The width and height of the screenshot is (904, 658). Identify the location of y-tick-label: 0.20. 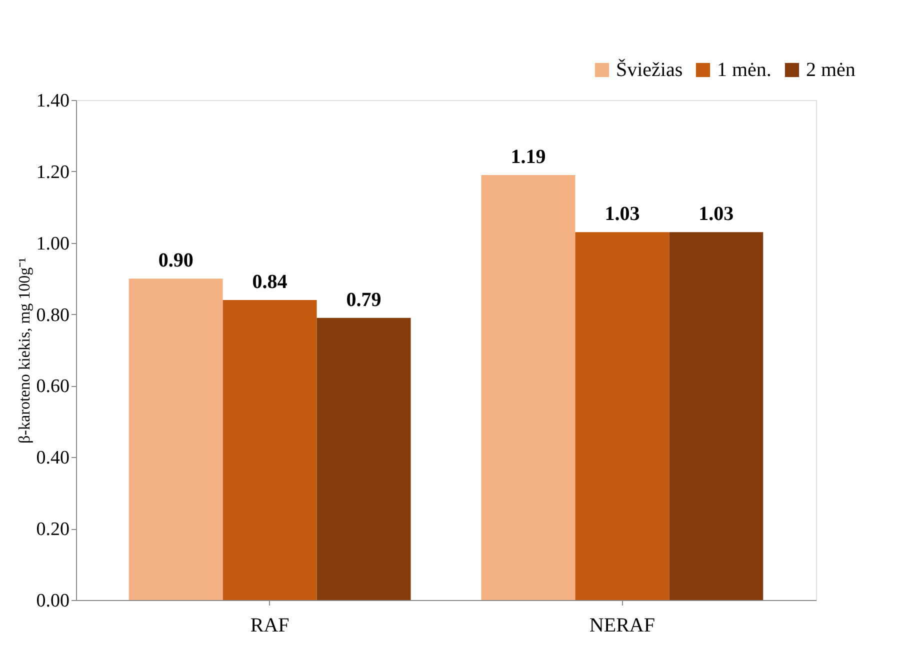
(53, 529).